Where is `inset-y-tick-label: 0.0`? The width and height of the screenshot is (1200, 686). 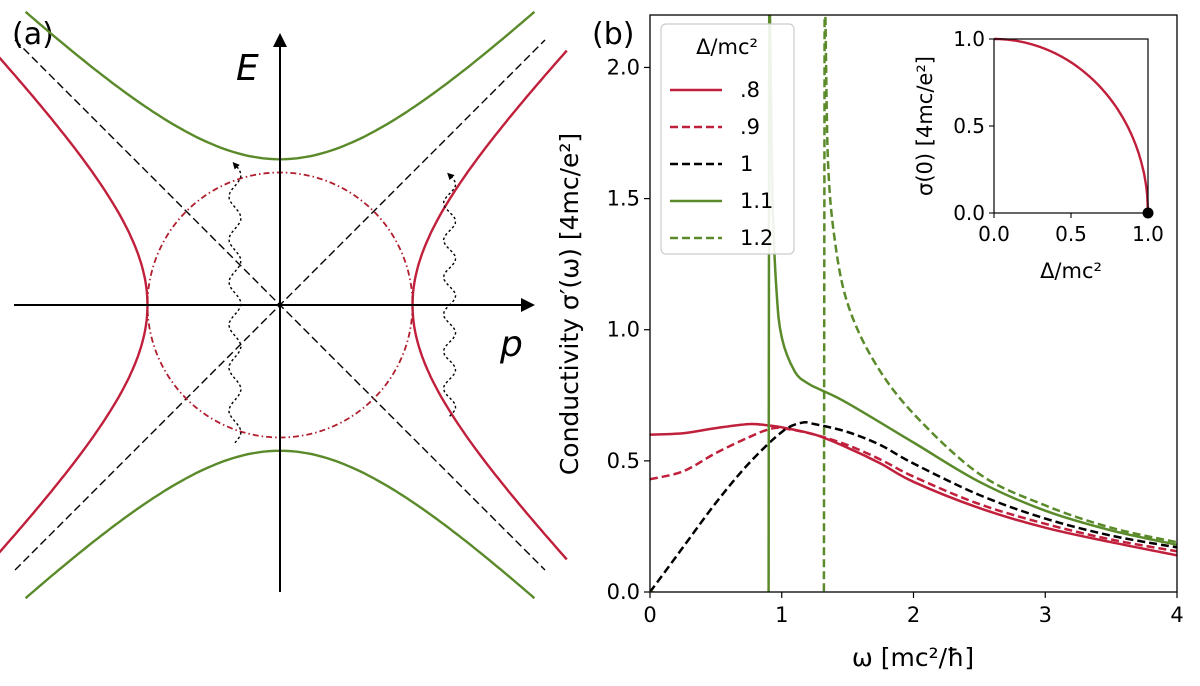 inset-y-tick-label: 0.0 is located at coordinates (969, 213).